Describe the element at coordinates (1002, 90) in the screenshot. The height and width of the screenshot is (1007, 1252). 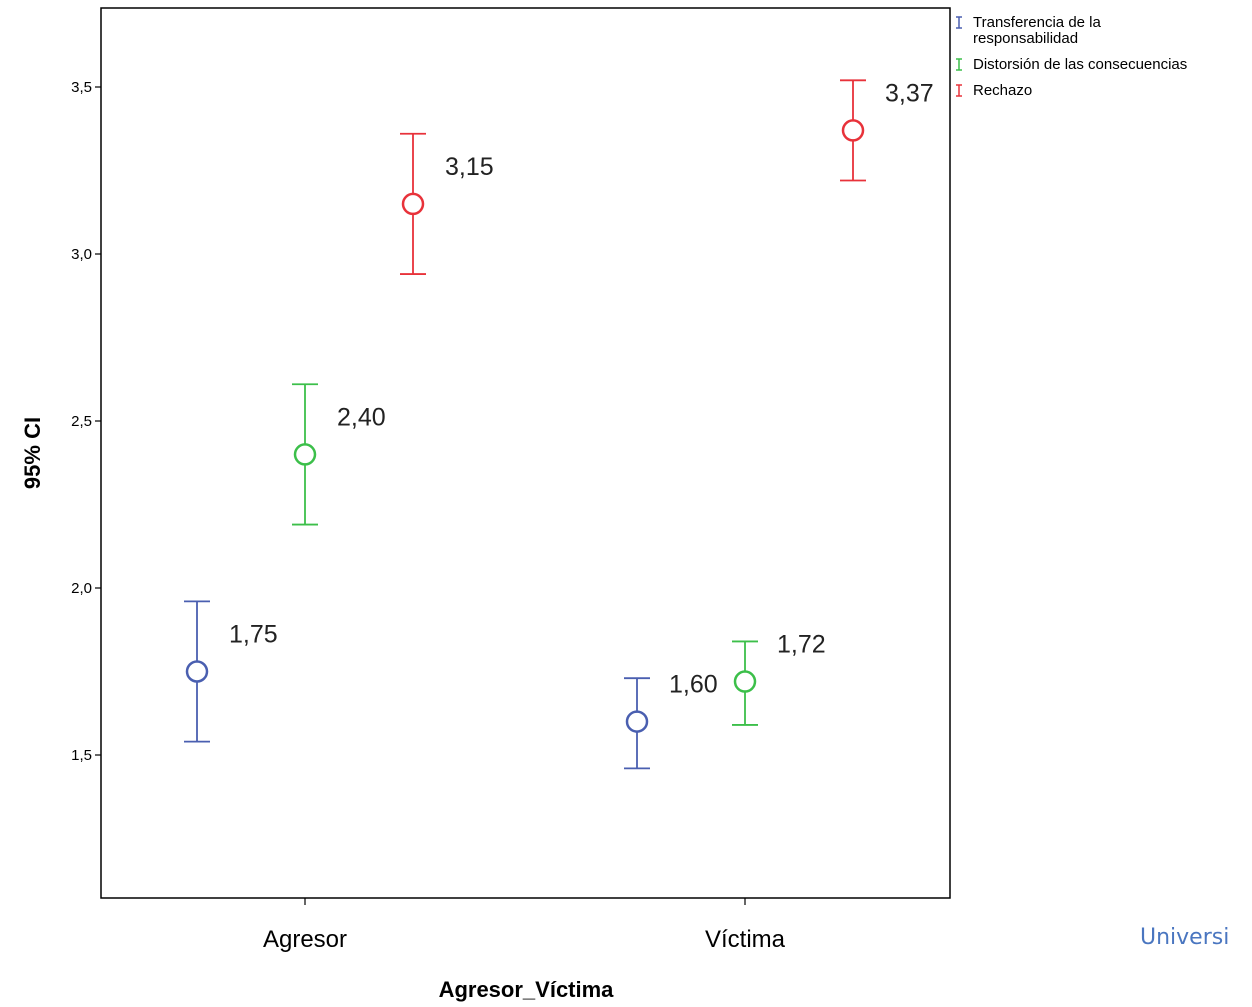
I see `legend-label: Rechazo` at that location.